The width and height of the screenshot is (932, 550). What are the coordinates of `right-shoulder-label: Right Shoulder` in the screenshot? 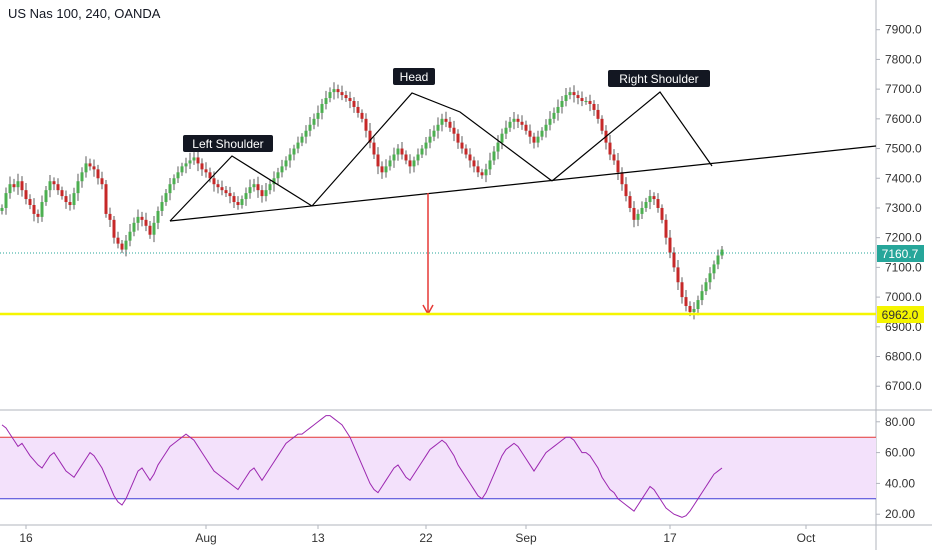 It's located at (659, 78).